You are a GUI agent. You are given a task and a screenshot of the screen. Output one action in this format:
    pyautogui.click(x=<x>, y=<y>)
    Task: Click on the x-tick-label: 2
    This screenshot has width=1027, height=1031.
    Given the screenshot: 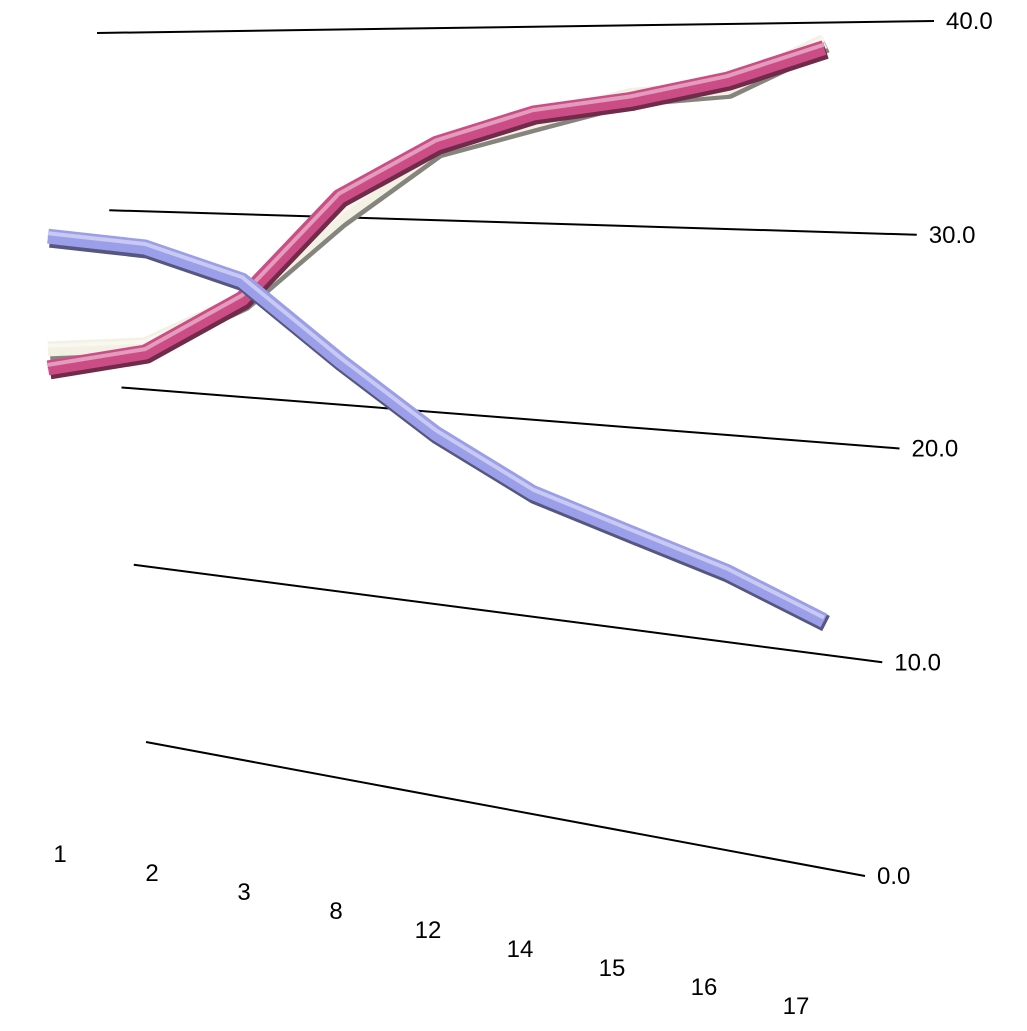 What is the action you would take?
    pyautogui.click(x=151, y=873)
    